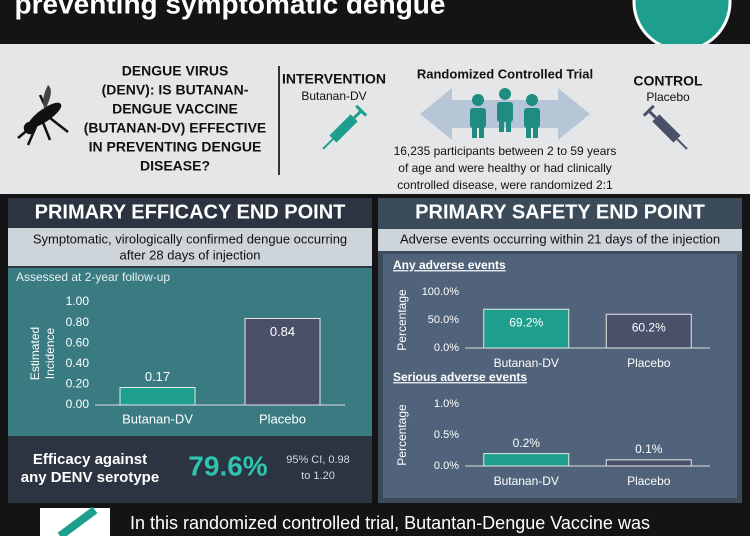 This screenshot has height=536, width=750. Describe the element at coordinates (35, 353) in the screenshot. I see `y-axis-label: Estimated` at that location.